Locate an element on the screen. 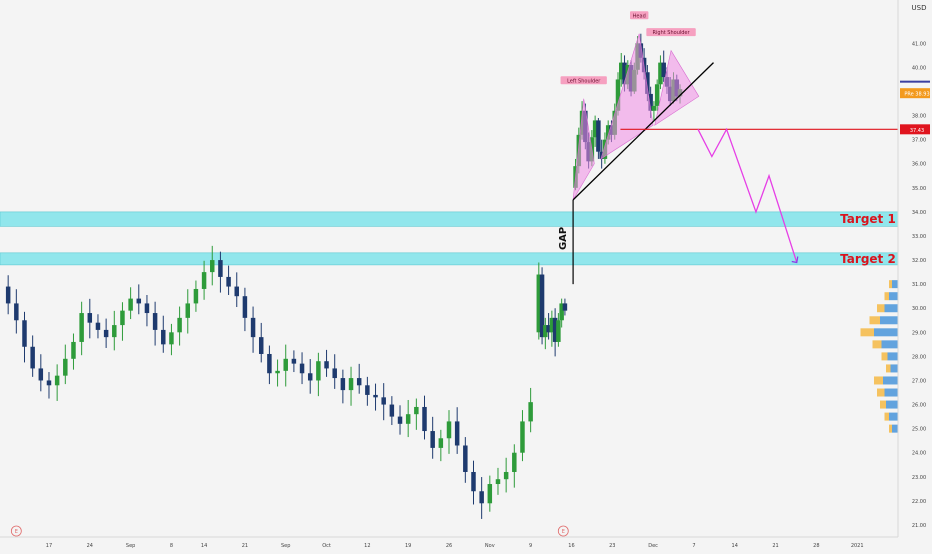 This screenshot has height=554, width=932. price-tick-label: 38.00 is located at coordinates (919, 117).